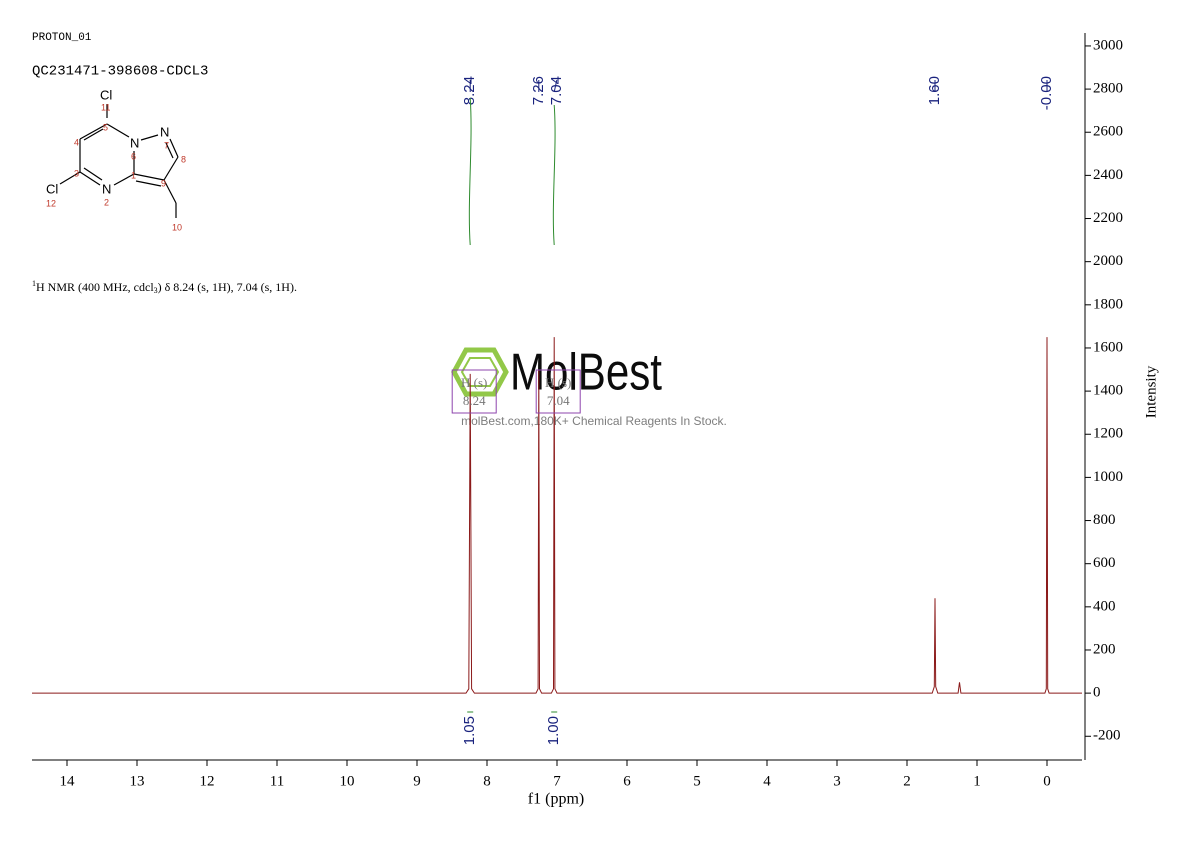  Describe the element at coordinates (105, 107) in the screenshot. I see `atom-number: 11` at that location.